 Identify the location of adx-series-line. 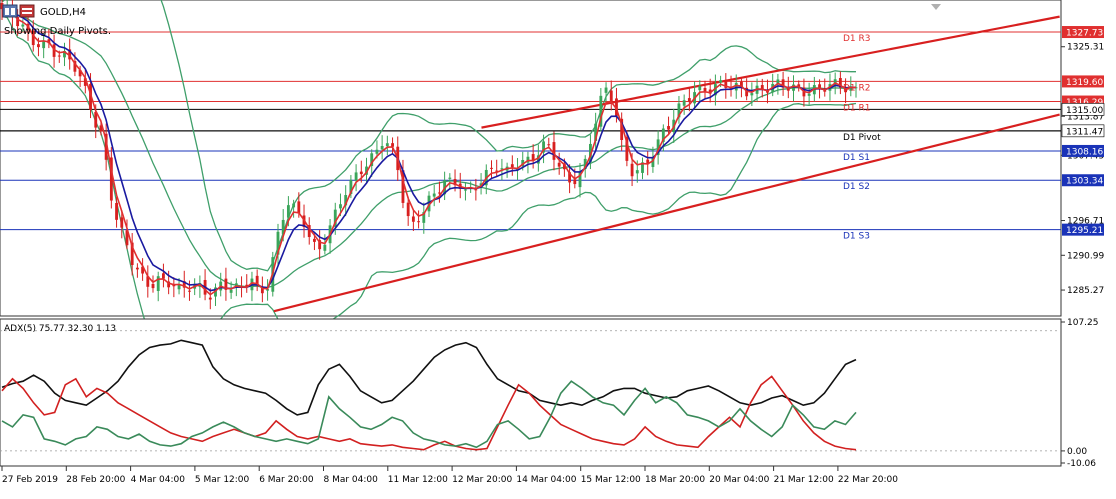
(429, 413).